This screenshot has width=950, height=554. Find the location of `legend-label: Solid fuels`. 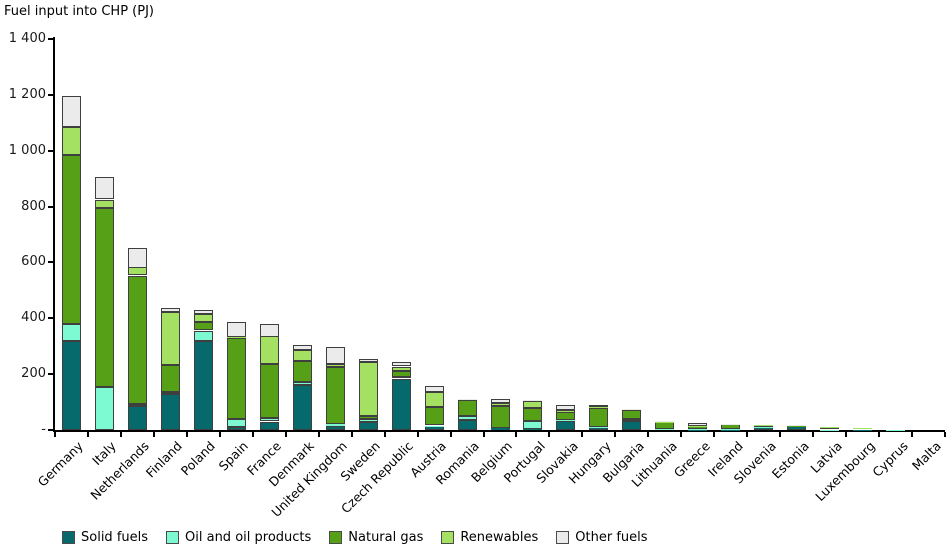

legend-label: Solid fuels is located at coordinates (115, 537).